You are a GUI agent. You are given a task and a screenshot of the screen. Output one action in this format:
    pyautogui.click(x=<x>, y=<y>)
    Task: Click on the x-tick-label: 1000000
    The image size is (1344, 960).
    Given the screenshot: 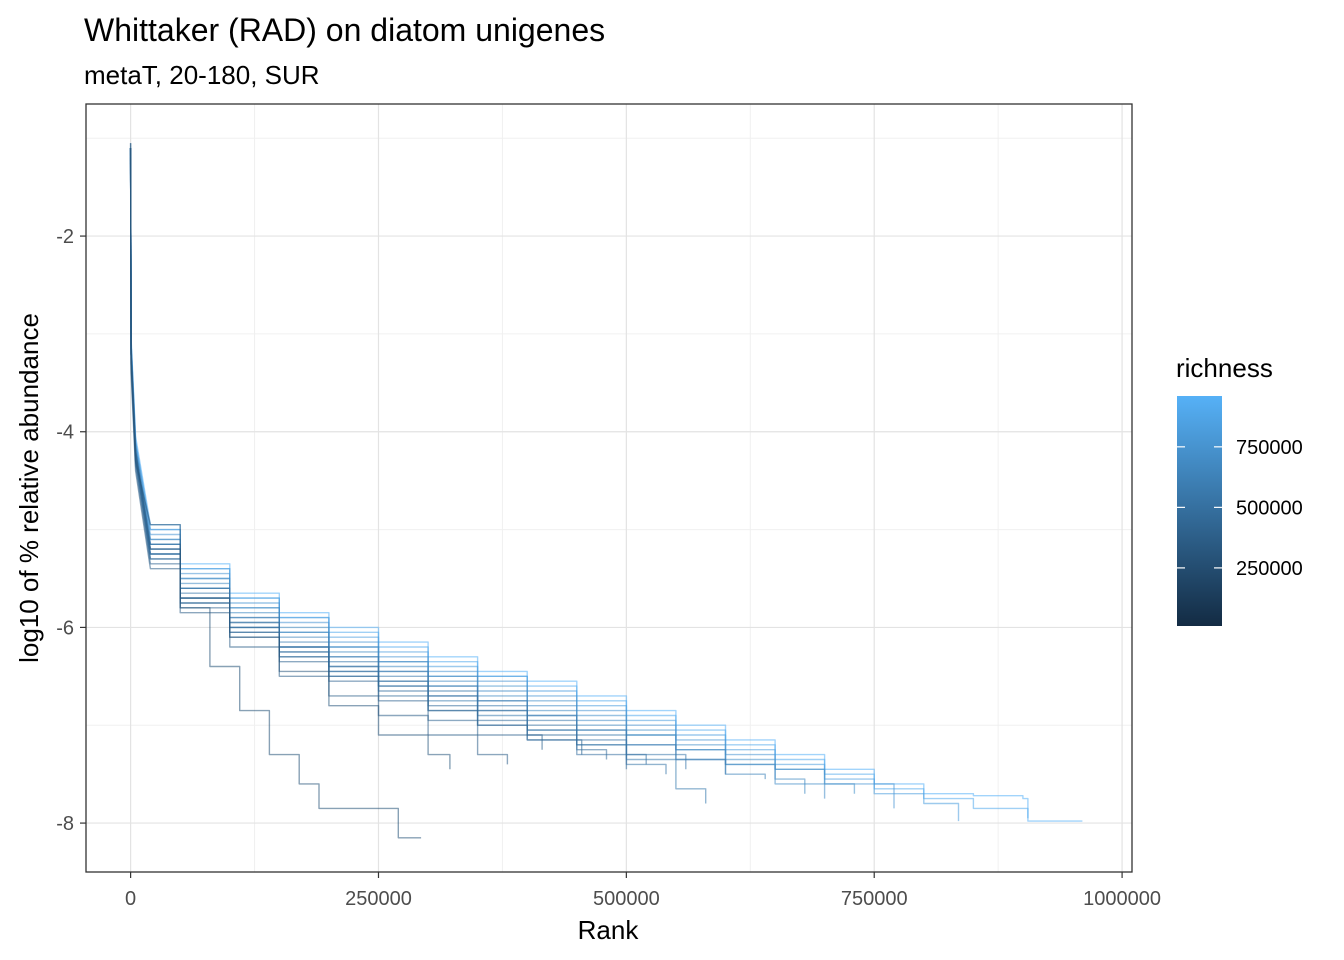 What is the action you would take?
    pyautogui.click(x=1122, y=899)
    